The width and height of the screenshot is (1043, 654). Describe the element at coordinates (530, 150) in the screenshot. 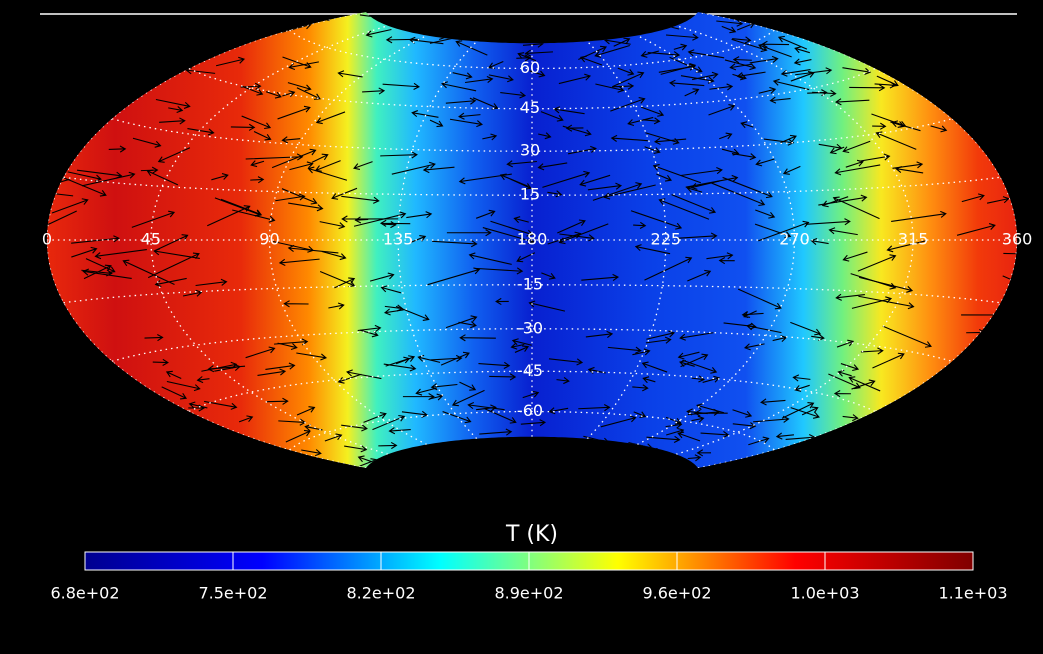

I see `latitude-label: 30` at that location.